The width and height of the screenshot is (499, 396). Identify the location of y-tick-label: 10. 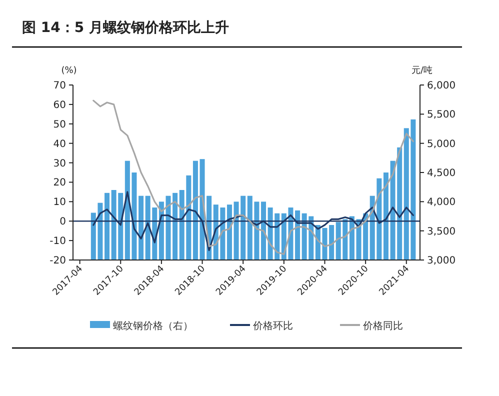
(59, 202).